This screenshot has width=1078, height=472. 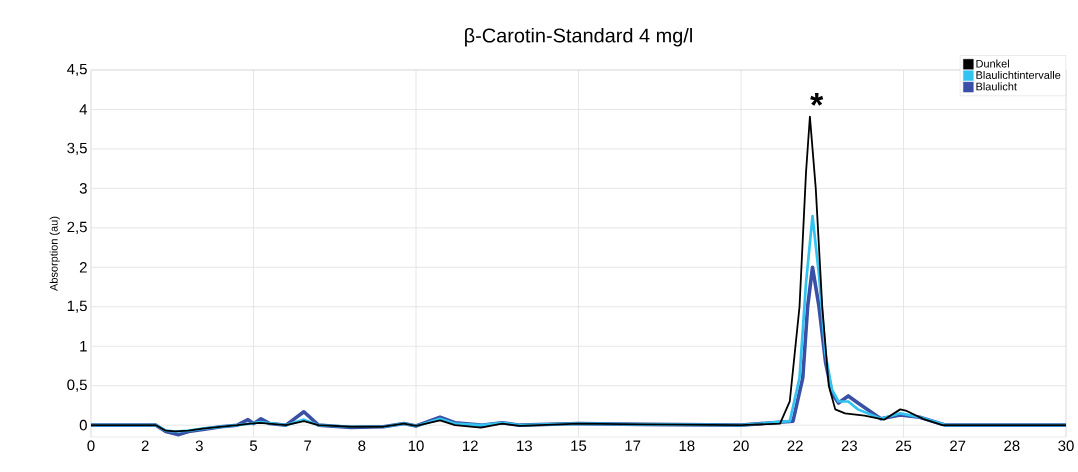 I want to click on legend-label: Blaulichtintervalle, so click(x=1018, y=74).